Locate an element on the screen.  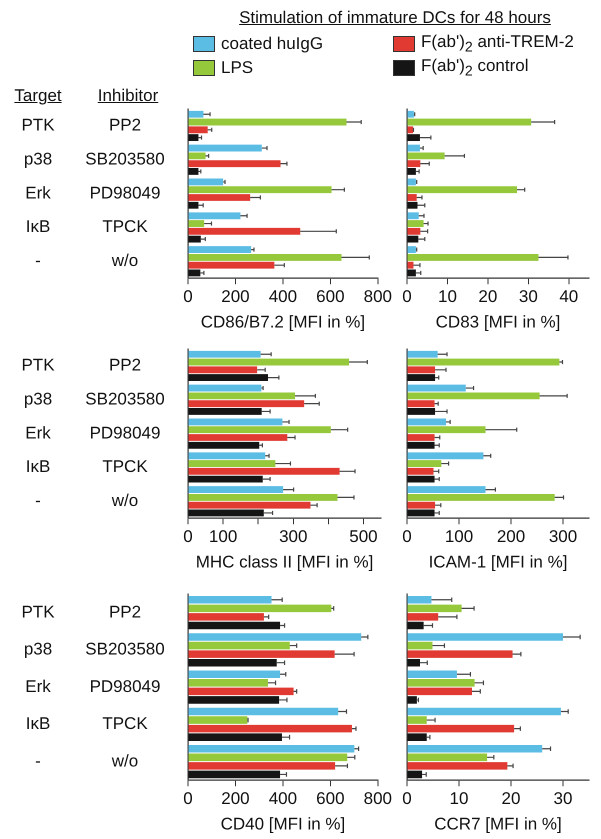
text: Target is located at coordinates (38, 96).